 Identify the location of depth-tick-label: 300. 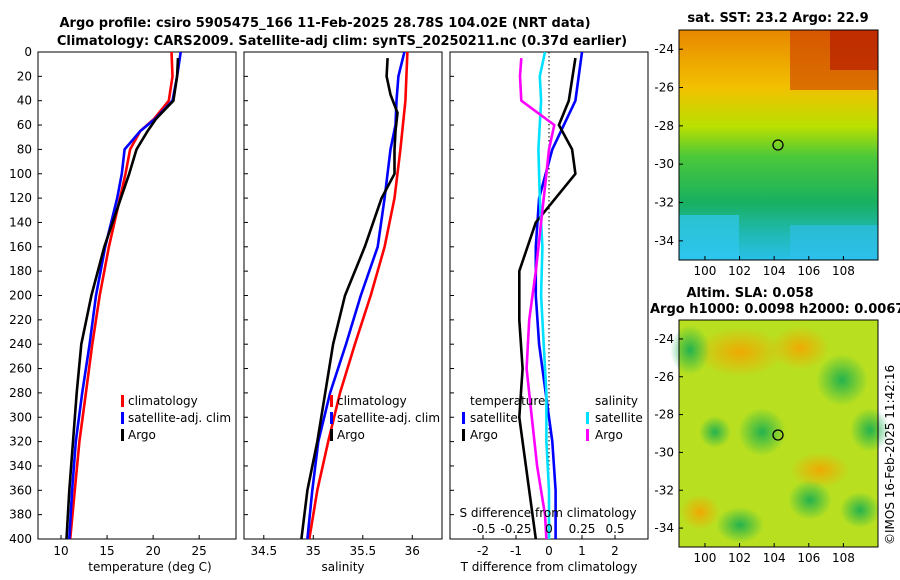
(20, 417).